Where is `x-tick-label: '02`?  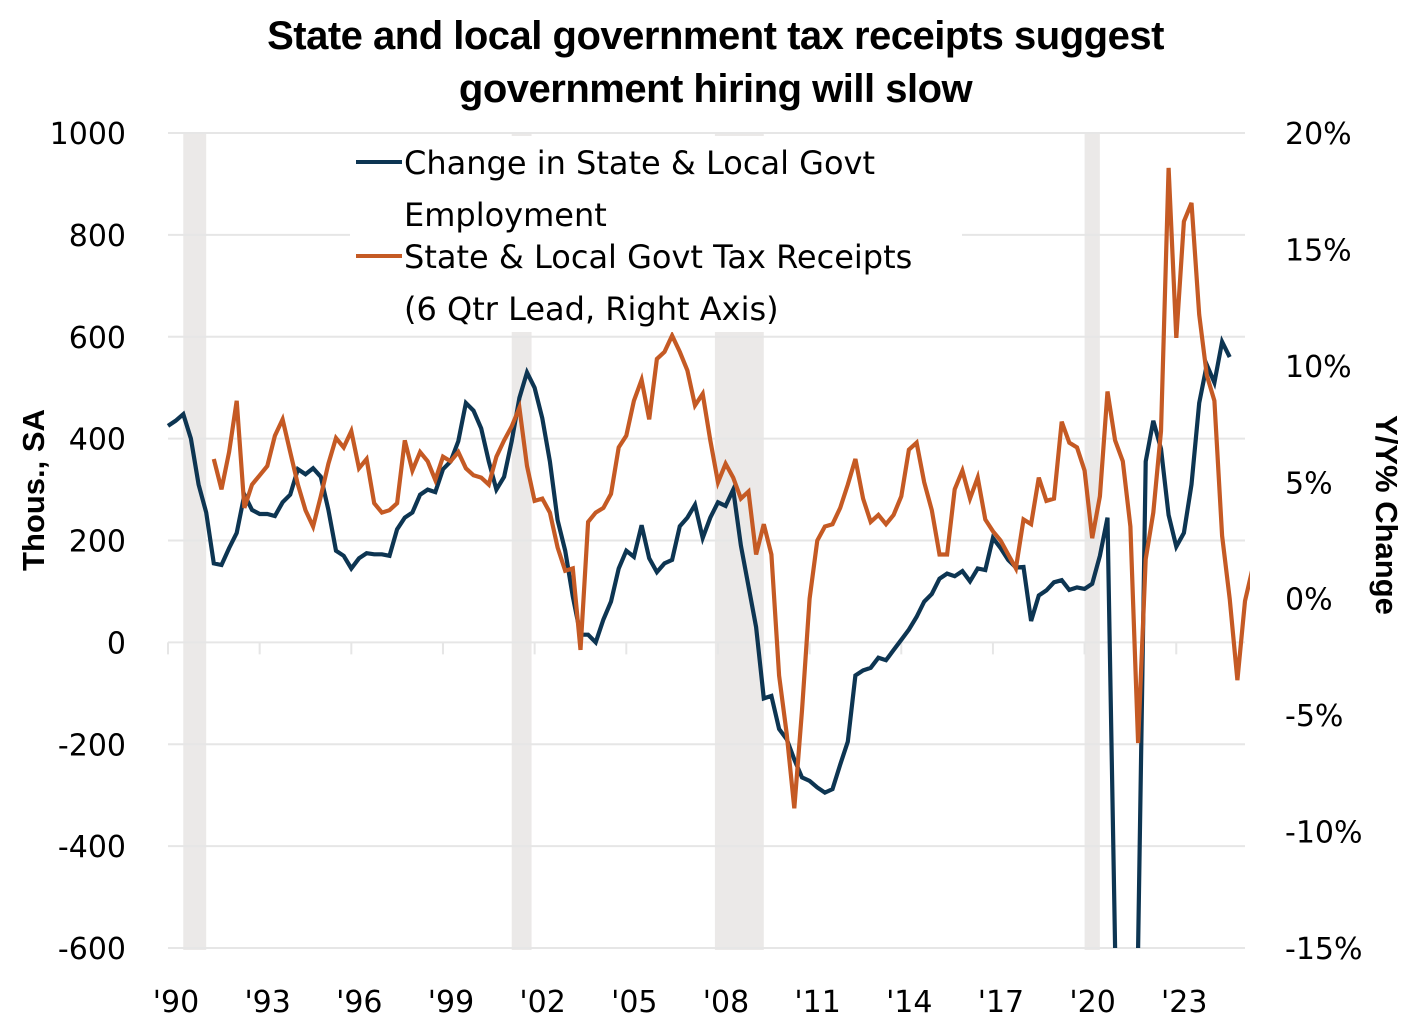
x-tick-label: '02 is located at coordinates (542, 1002).